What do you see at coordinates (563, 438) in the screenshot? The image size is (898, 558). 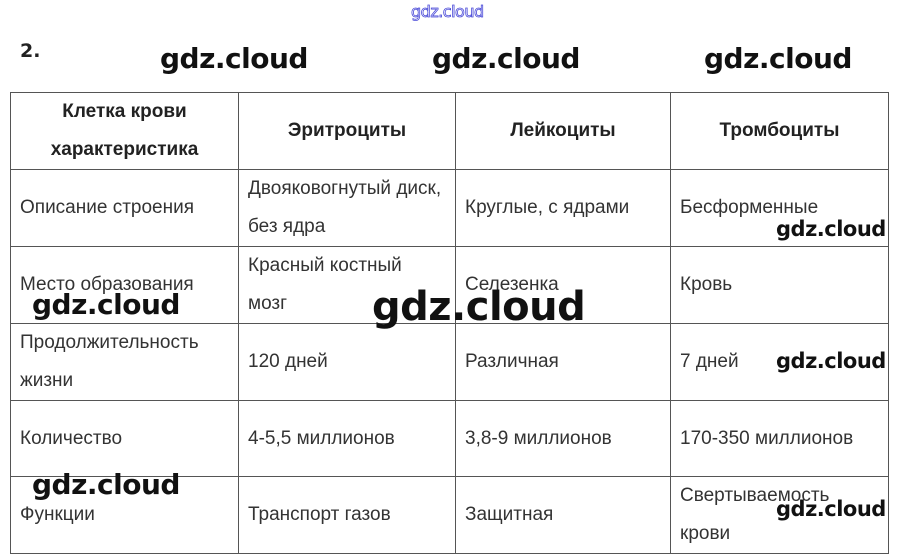 I see `table-cell: 3,8-9 миллионов` at bounding box center [563, 438].